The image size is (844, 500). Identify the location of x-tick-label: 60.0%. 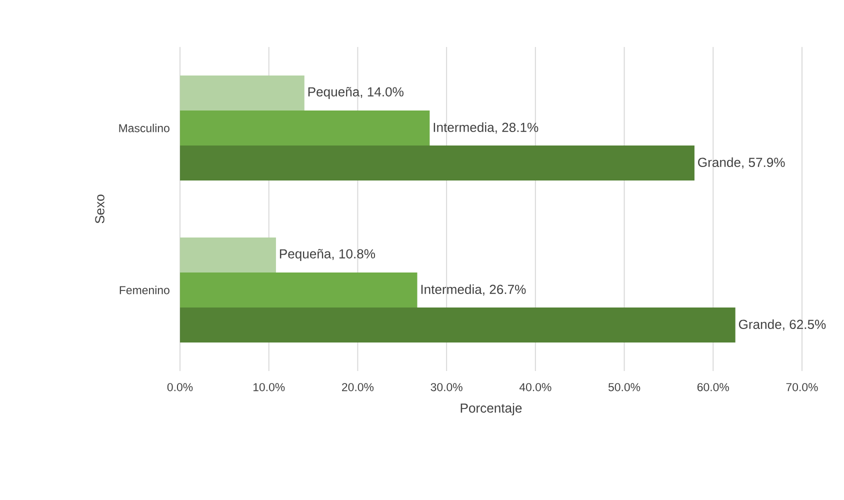
(713, 387).